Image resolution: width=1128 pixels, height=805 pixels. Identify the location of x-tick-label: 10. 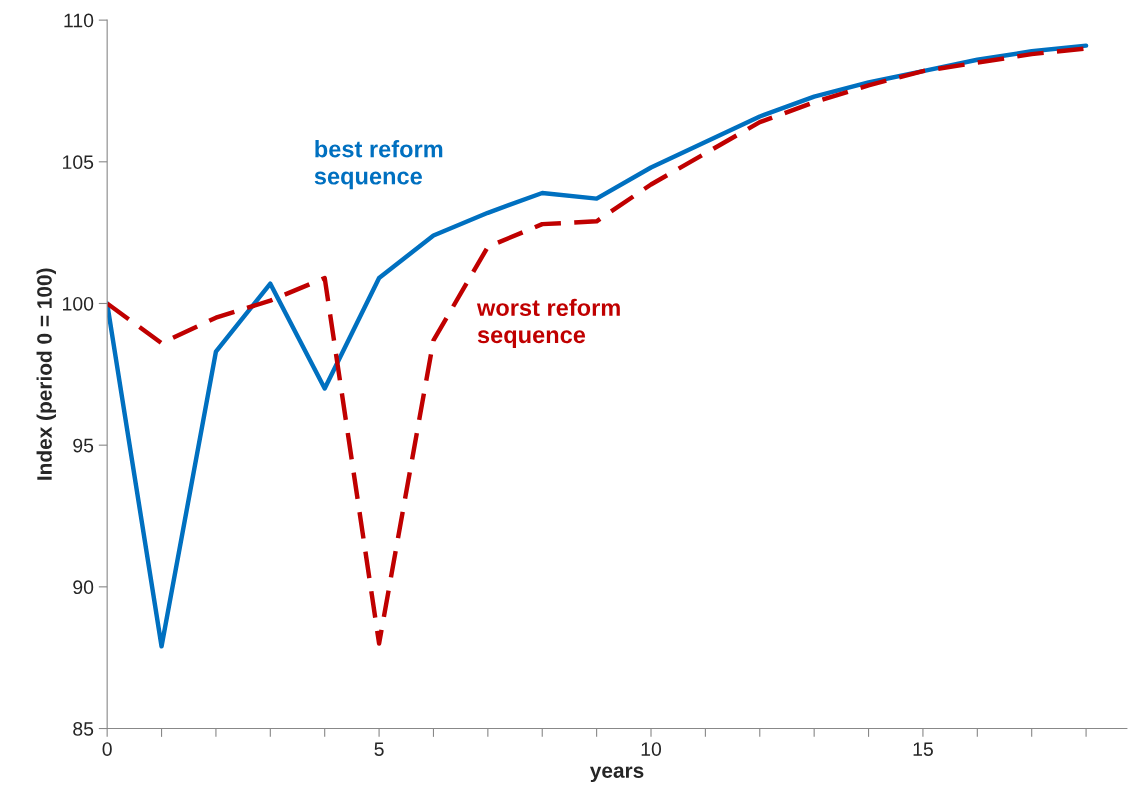
(651, 749).